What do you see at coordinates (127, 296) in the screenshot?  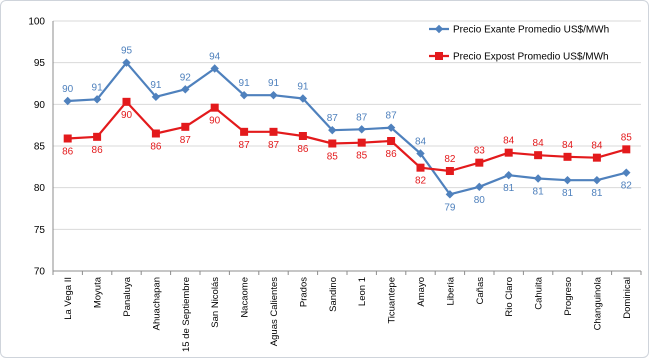 I see `x-tick-label: Panaluya` at bounding box center [127, 296].